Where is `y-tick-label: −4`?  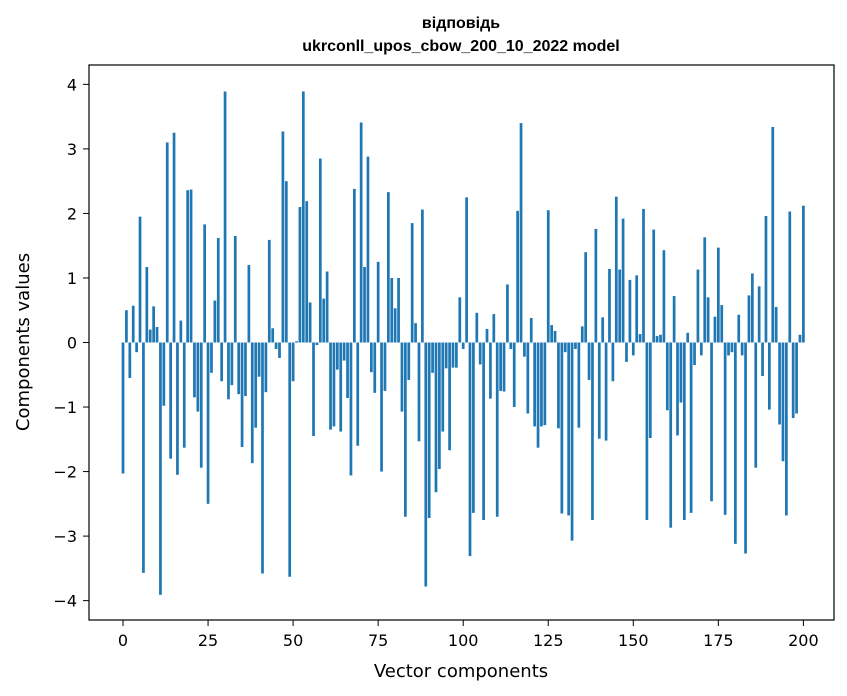 y-tick-label: −4 is located at coordinates (65, 601).